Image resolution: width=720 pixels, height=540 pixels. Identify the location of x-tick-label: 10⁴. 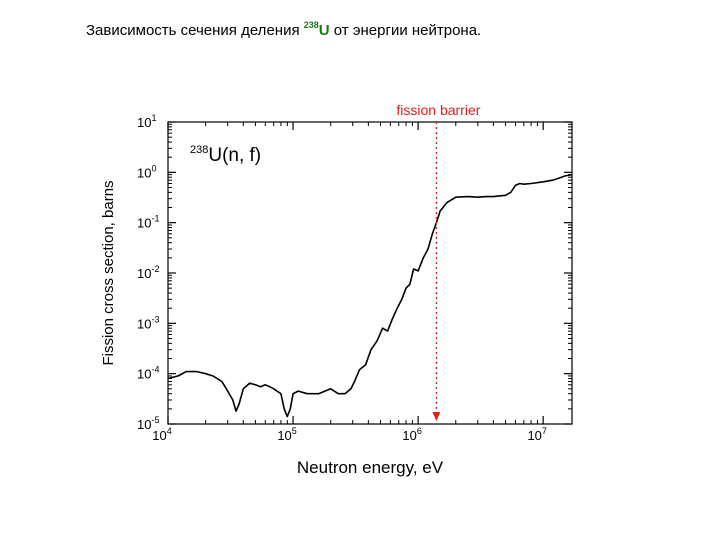
(161, 434).